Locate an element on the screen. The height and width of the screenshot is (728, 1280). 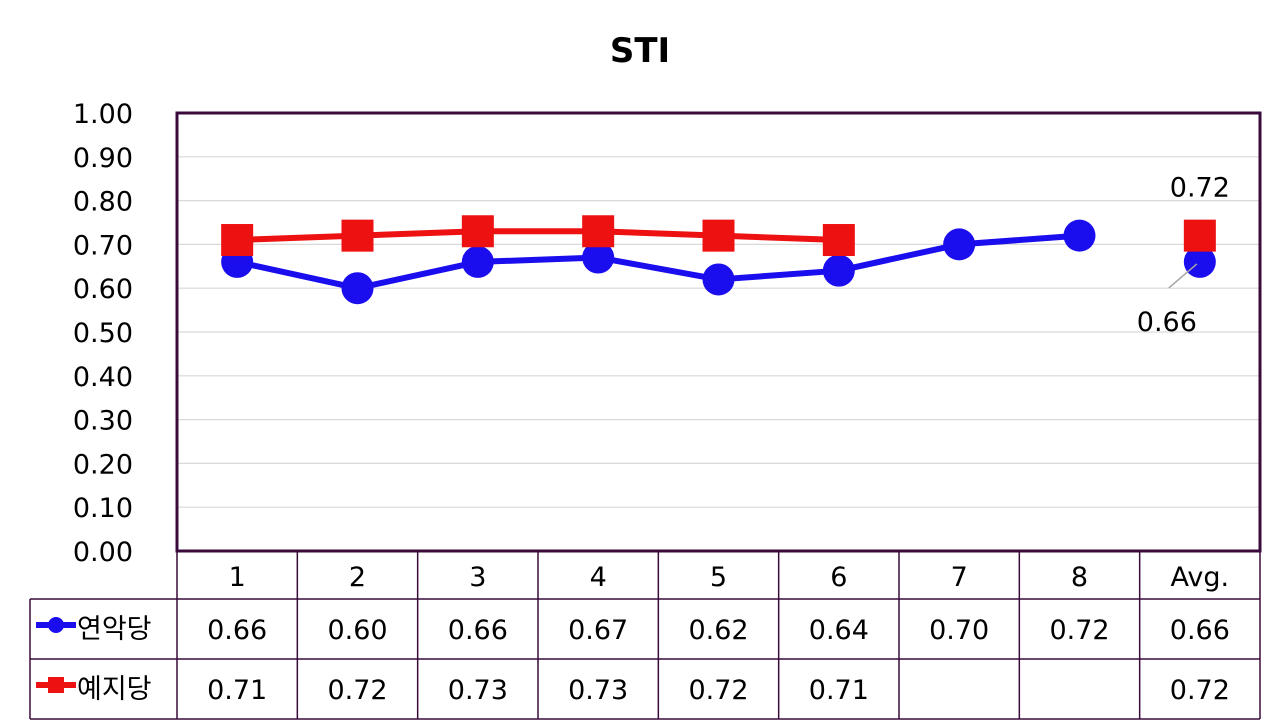
table-cell-circle-3: 0.66 is located at coordinates (478, 630).